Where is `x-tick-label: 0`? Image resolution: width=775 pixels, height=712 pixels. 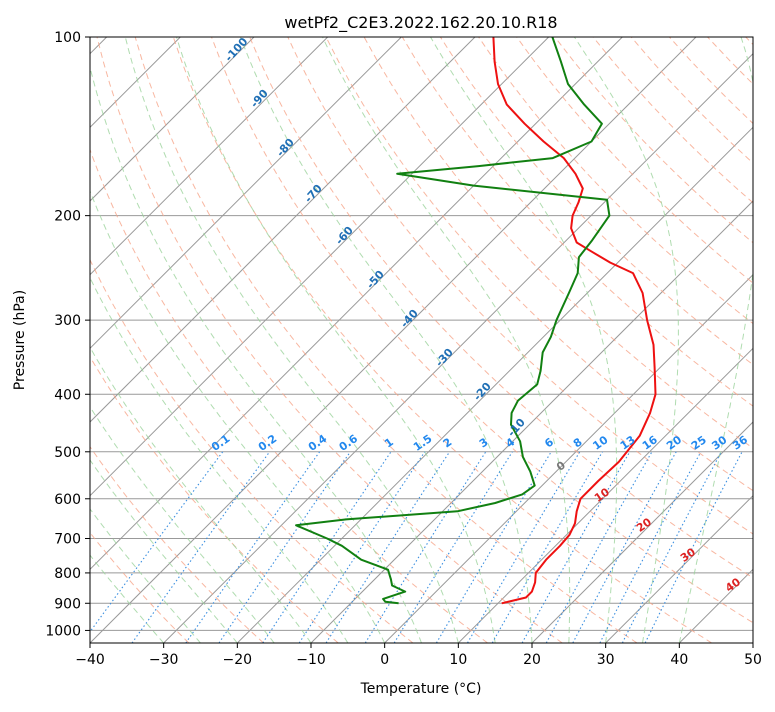 x-tick-label: 0 is located at coordinates (384, 660).